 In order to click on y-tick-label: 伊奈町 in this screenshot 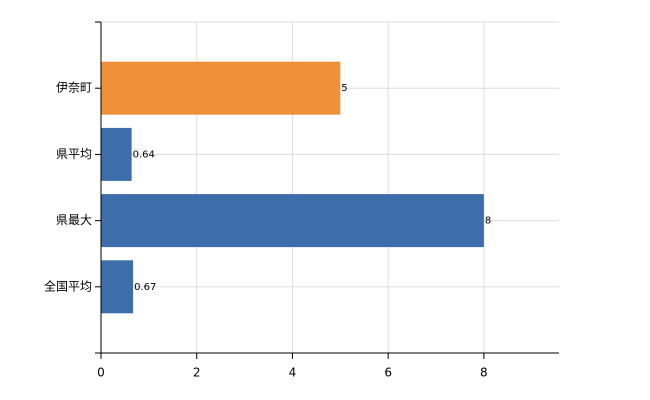, I will do `click(74, 88)`.